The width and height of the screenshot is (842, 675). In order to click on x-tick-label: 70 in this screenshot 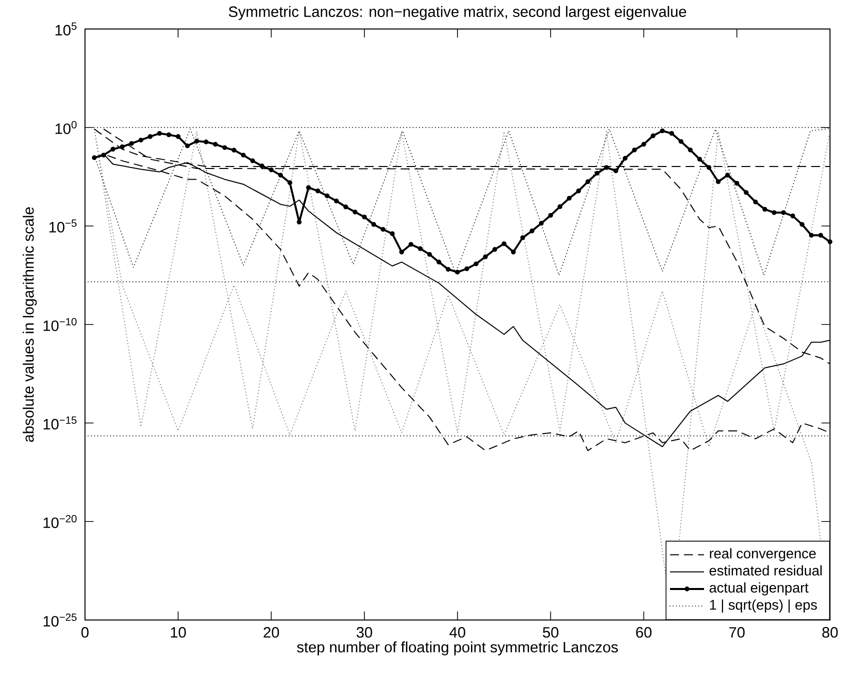, I will do `click(737, 632)`.